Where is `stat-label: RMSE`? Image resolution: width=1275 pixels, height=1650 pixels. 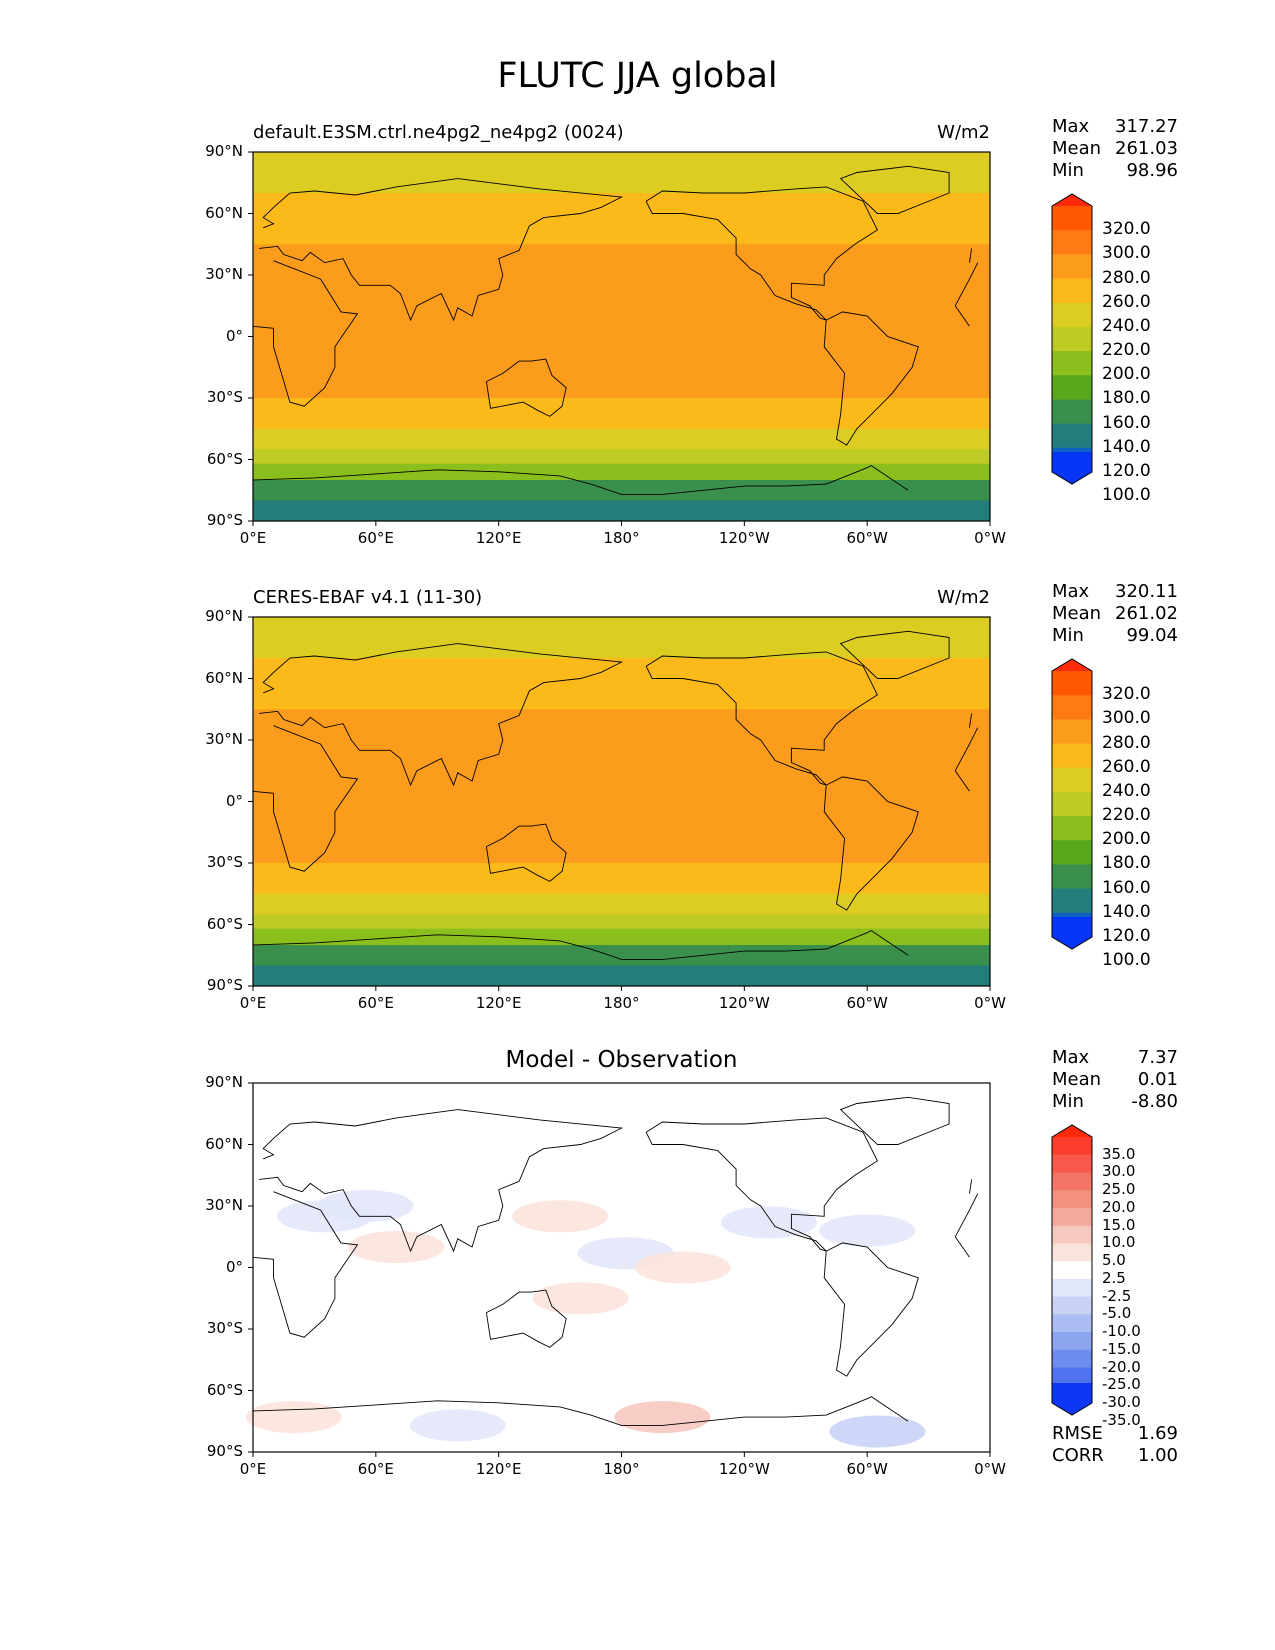 stat-label: RMSE is located at coordinates (1077, 1433).